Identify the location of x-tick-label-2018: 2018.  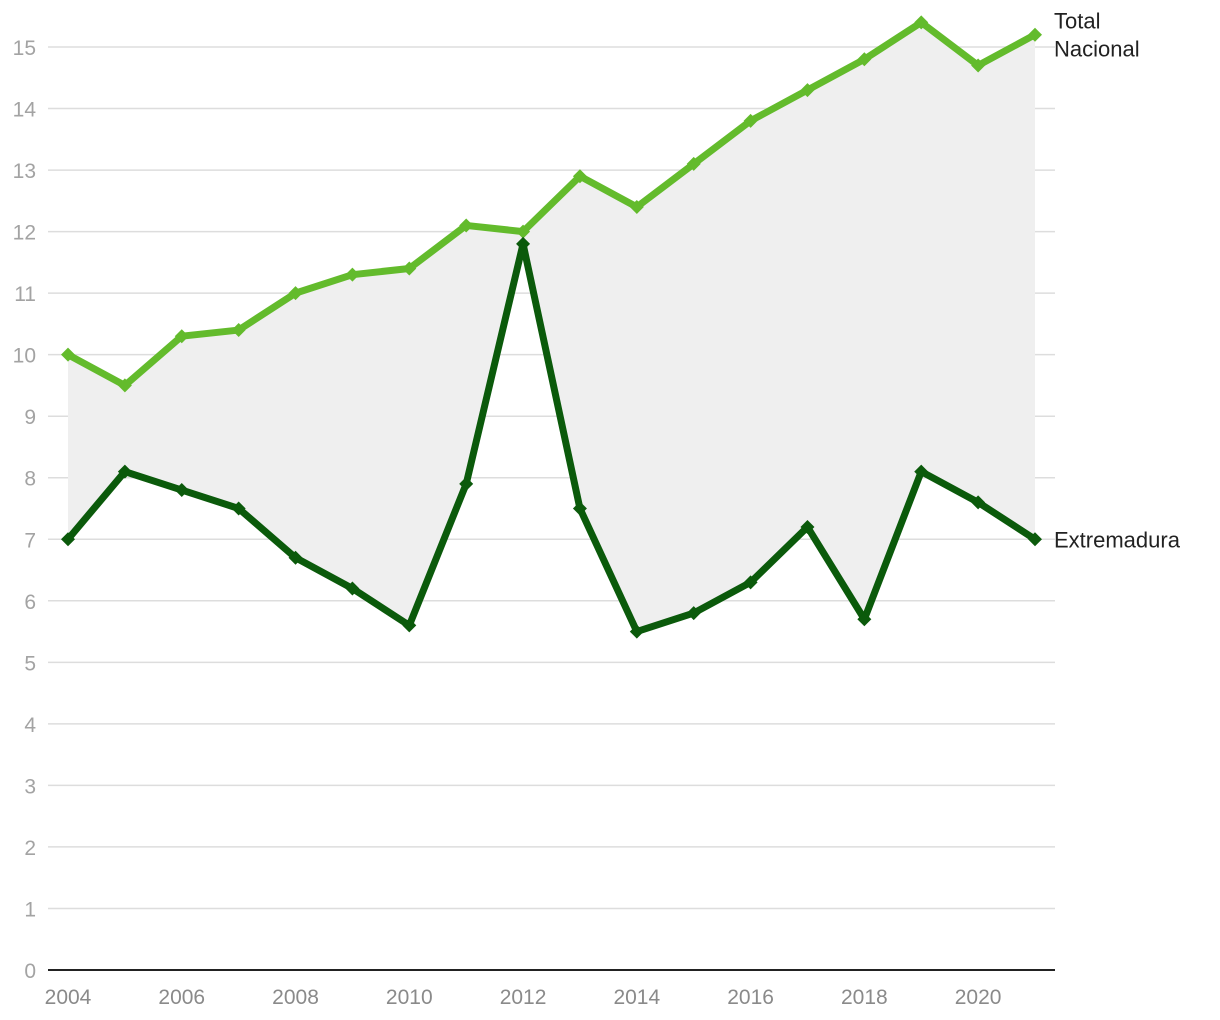
(864, 997).